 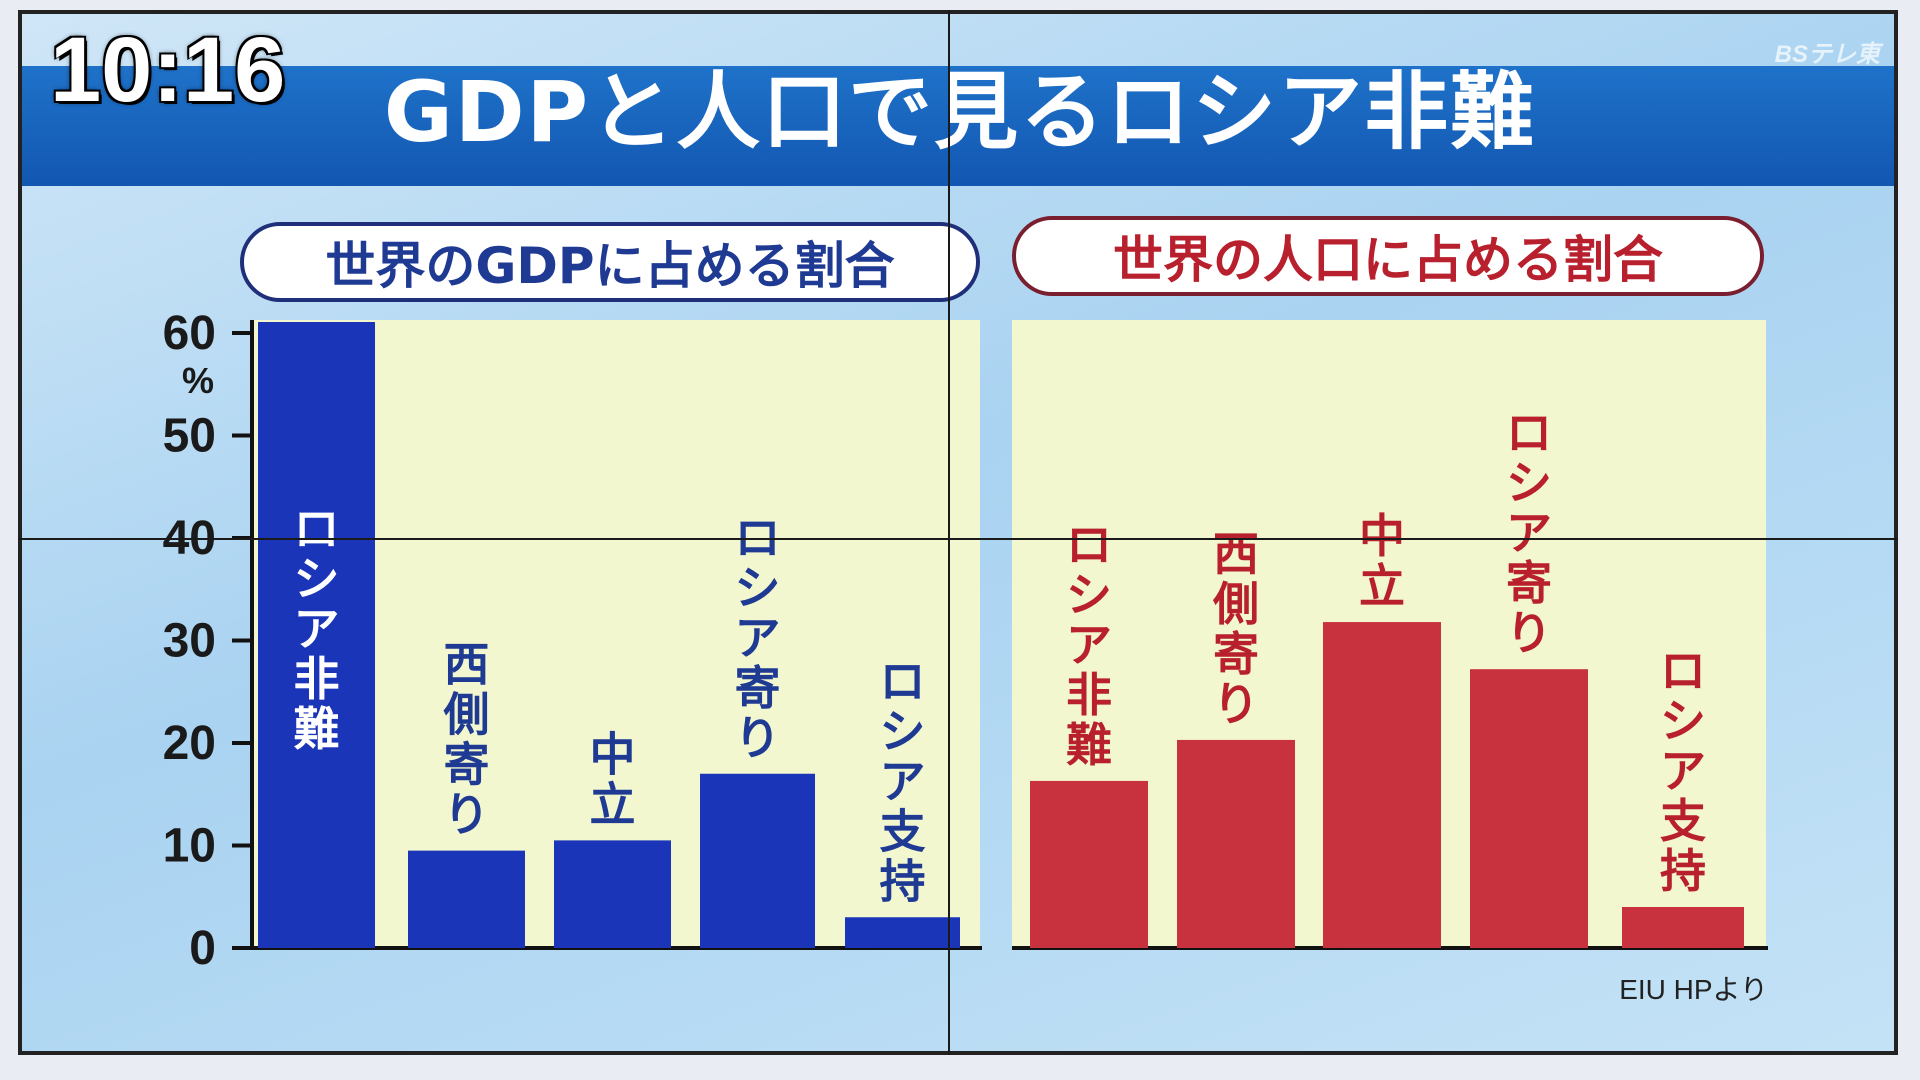 I want to click on page-title: GDPと人口で見るロシア非難, so click(x=960, y=112).